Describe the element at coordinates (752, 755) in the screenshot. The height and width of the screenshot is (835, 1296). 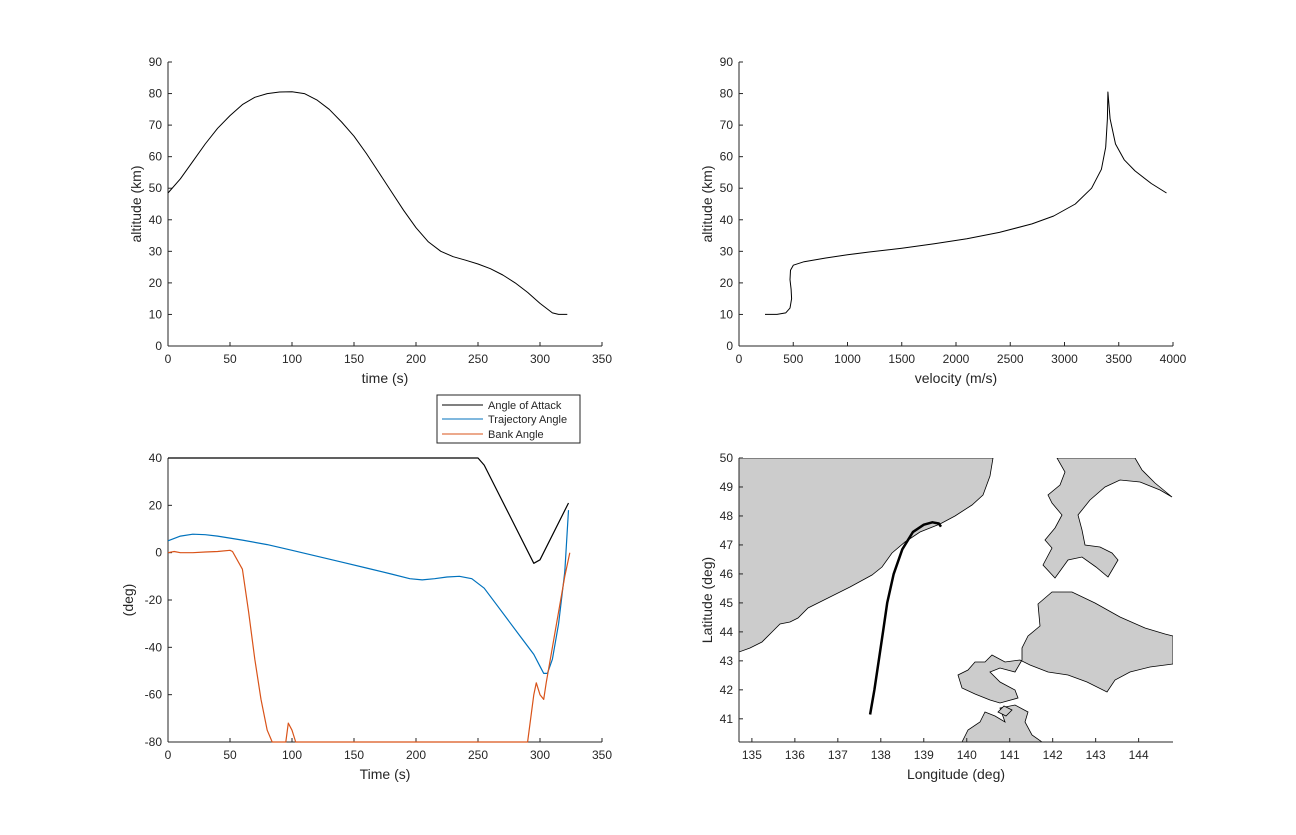
I see `x-tick-label: 135` at that location.